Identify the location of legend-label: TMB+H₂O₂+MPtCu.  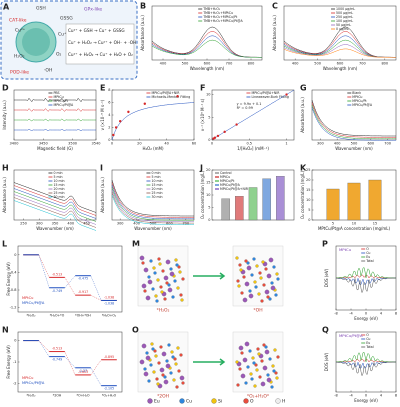
(217, 13).